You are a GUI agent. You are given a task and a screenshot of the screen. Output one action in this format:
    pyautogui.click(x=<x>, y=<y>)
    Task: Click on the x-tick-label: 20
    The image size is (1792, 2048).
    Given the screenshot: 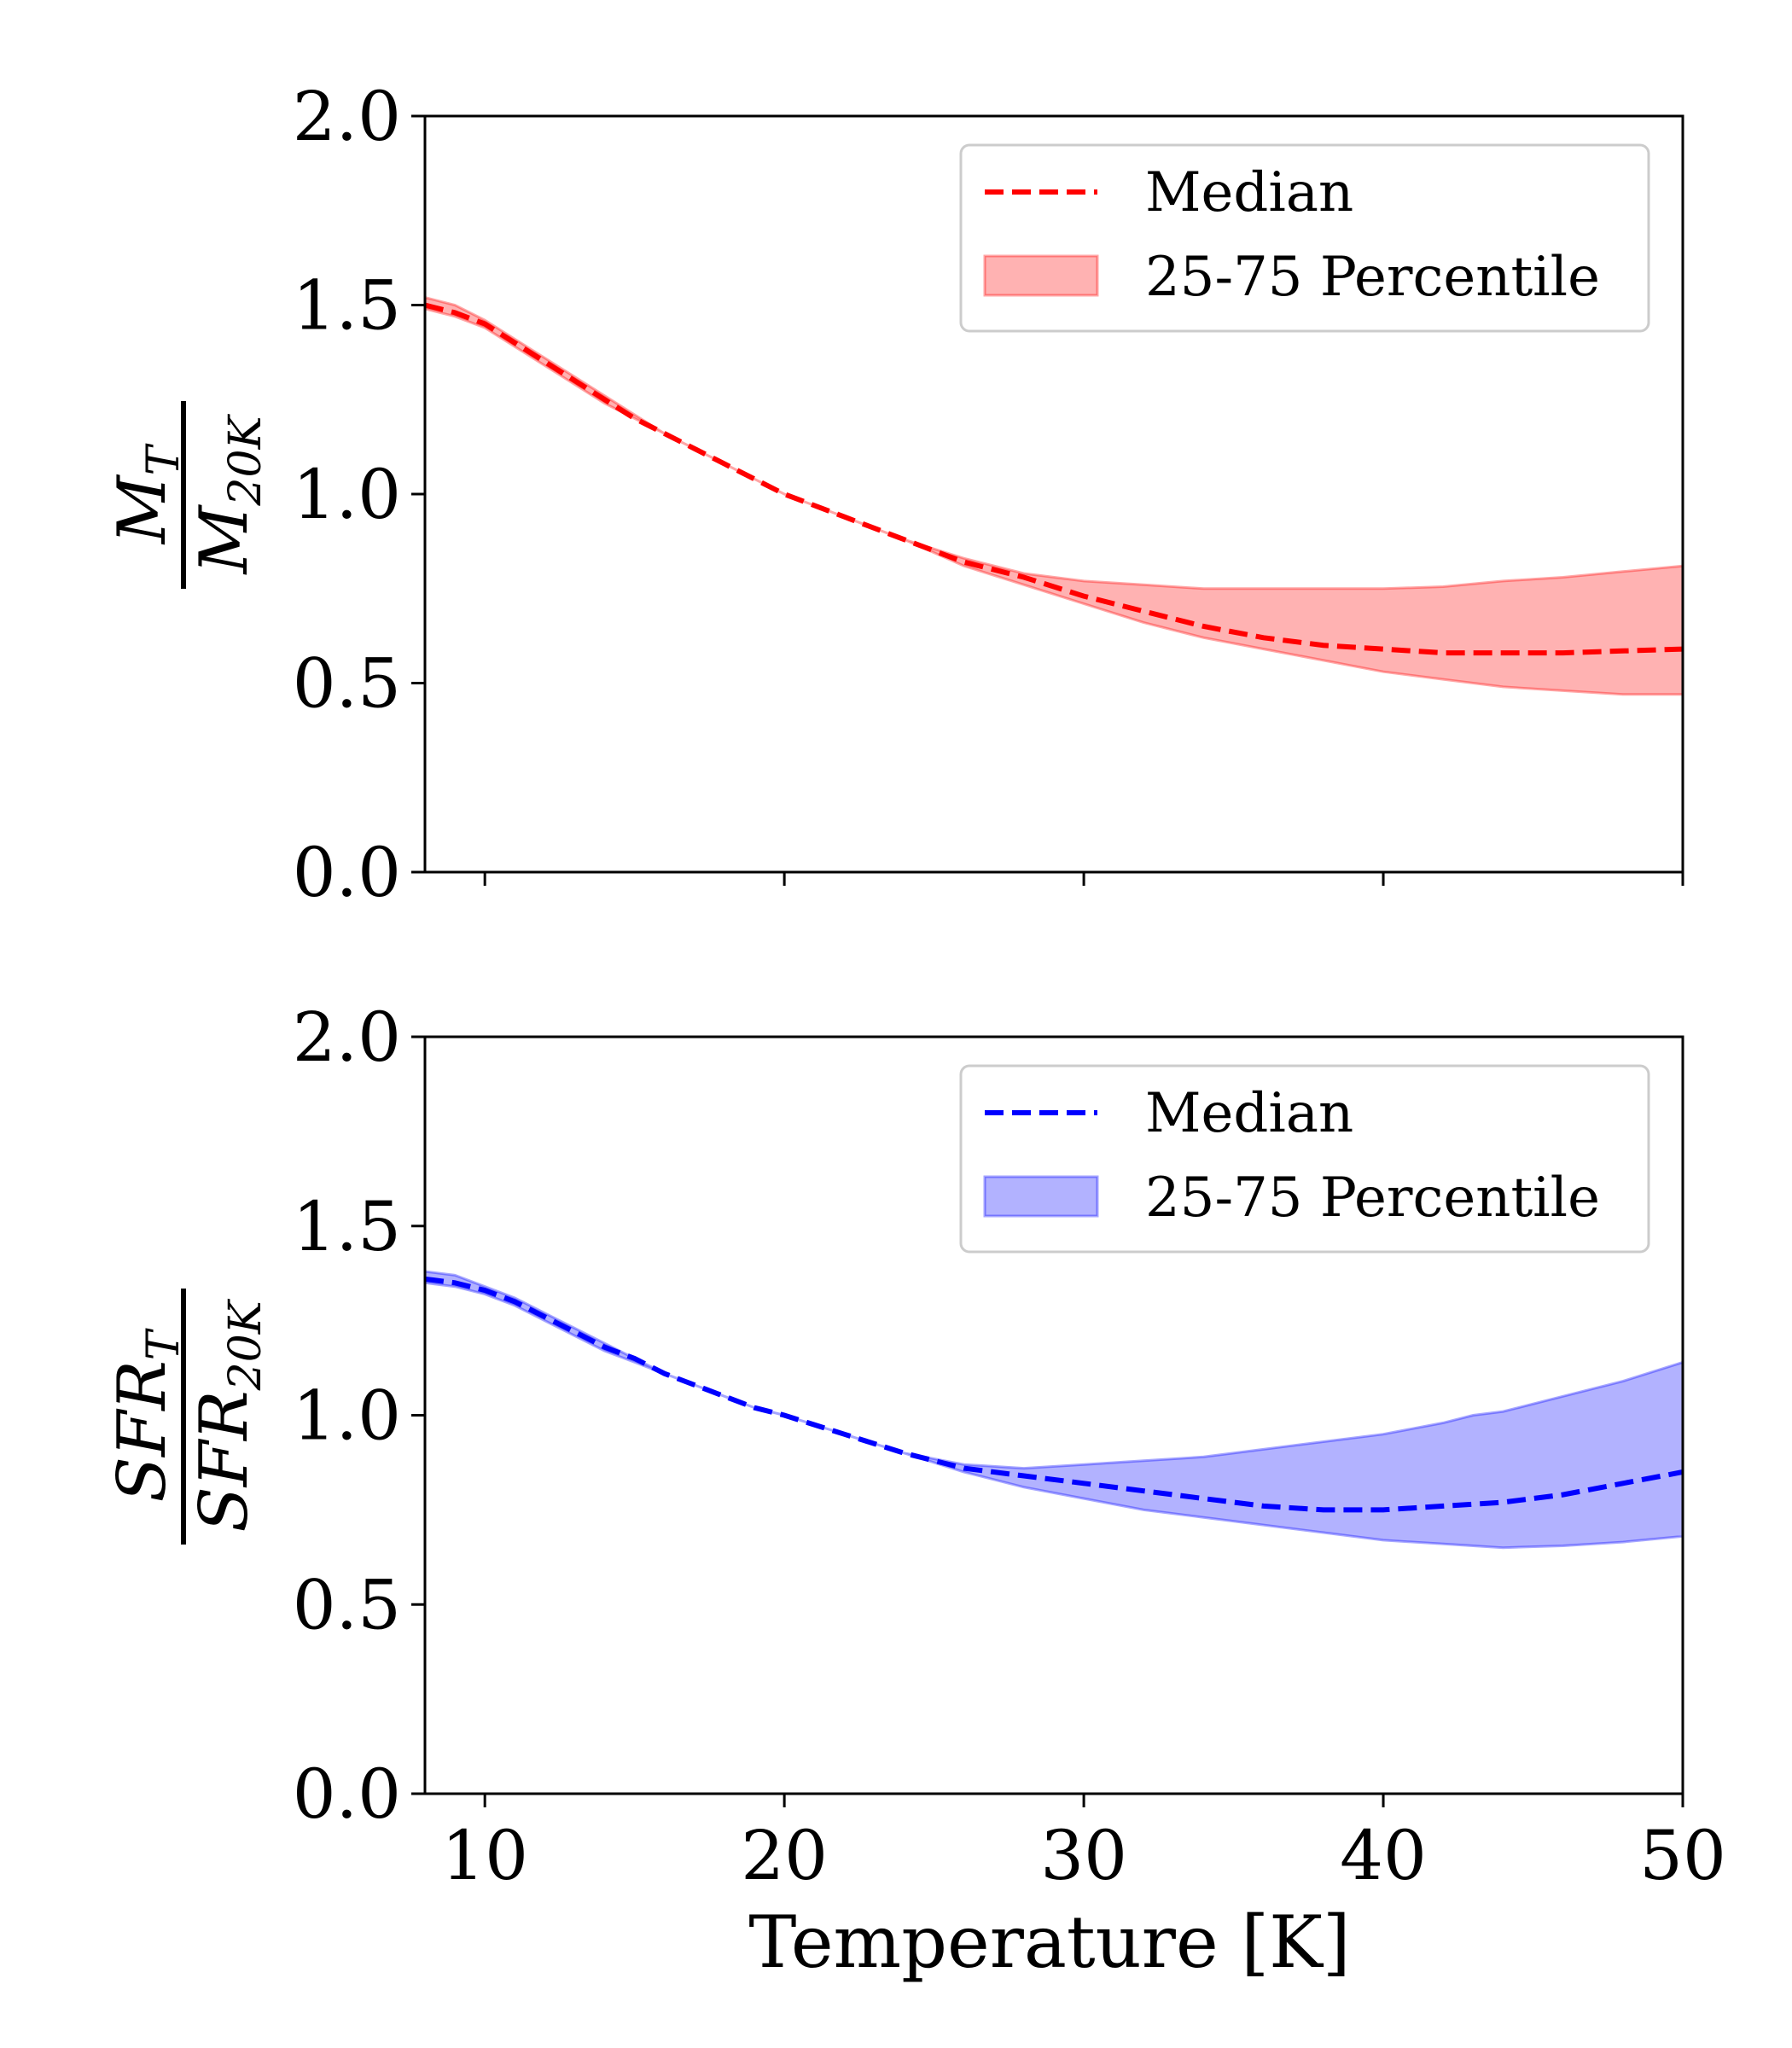 What is the action you would take?
    pyautogui.click(x=784, y=1856)
    